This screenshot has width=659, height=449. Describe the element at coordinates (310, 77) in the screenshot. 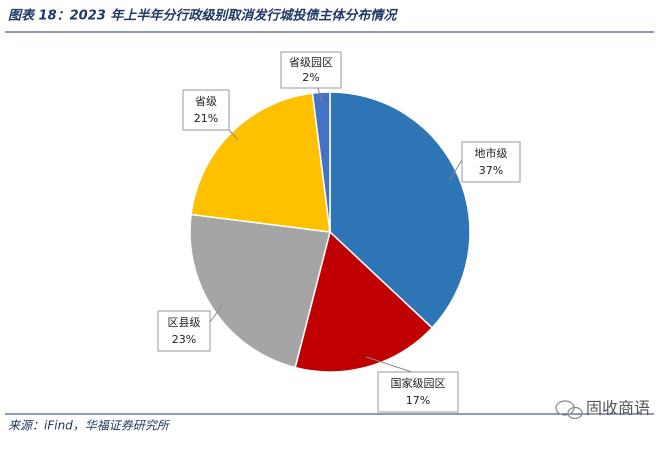

I see `slice-value: 2%` at that location.